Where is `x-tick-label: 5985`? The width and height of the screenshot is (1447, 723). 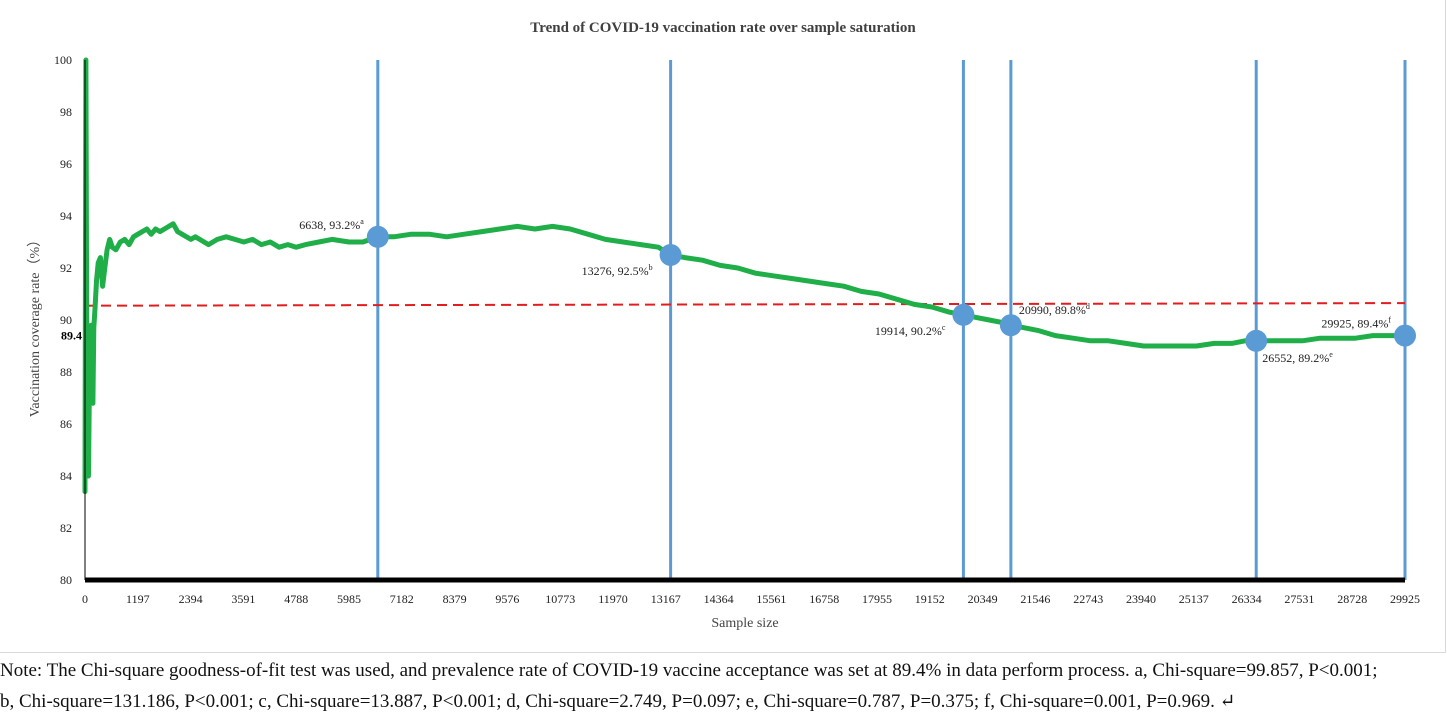
x-tick-label: 5985 is located at coordinates (349, 599).